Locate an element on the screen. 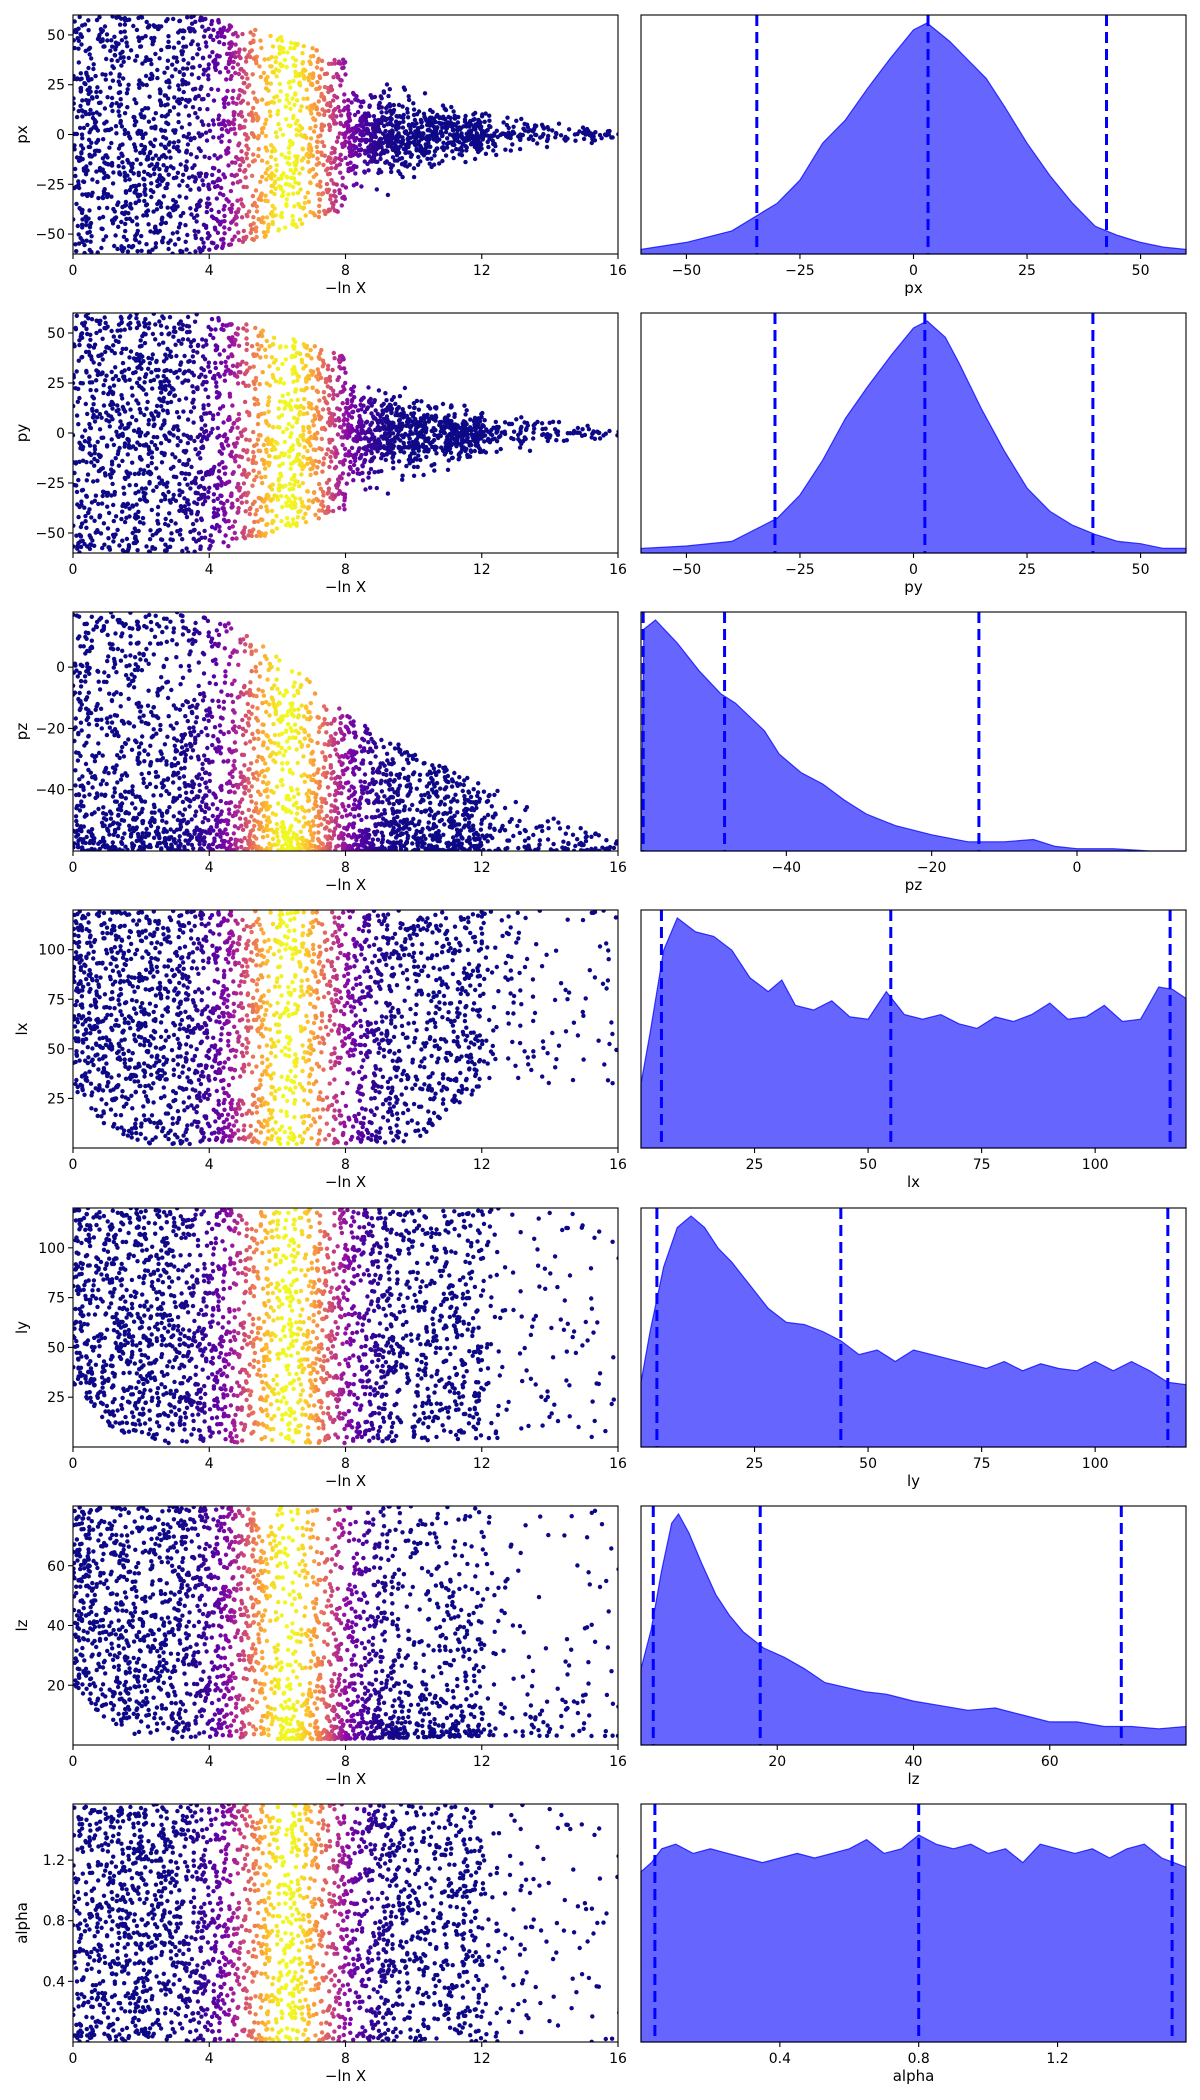  x-tick-label: 50 is located at coordinates (1141, 271).